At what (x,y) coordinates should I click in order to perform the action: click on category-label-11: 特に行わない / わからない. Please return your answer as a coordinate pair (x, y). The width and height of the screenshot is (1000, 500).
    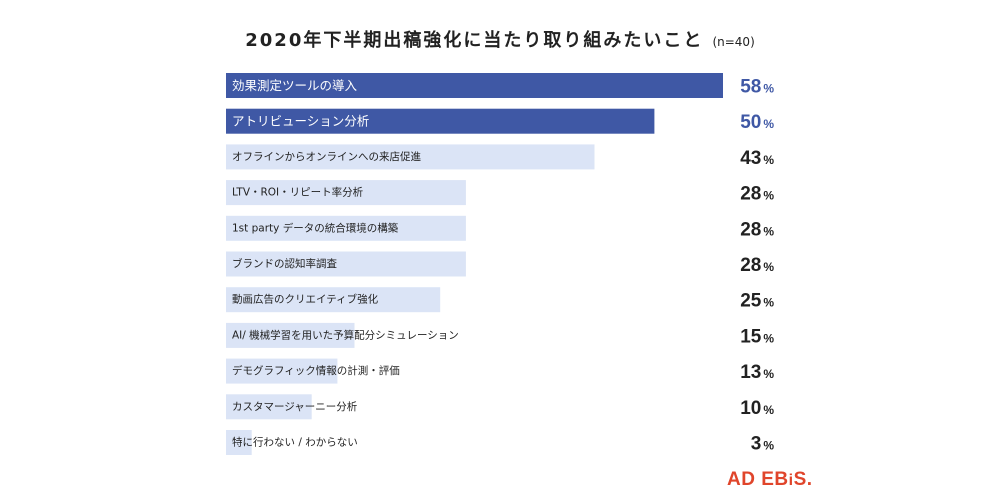
    Looking at the image, I should click on (295, 442).